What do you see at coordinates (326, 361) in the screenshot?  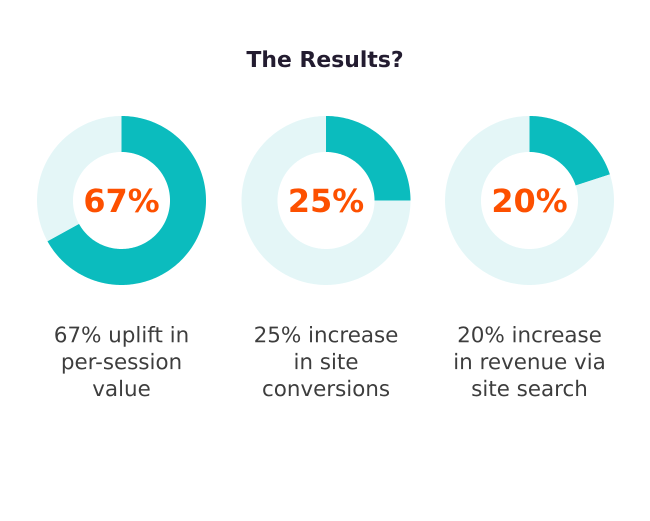 I see `text: 25% increase in site conversions` at bounding box center [326, 361].